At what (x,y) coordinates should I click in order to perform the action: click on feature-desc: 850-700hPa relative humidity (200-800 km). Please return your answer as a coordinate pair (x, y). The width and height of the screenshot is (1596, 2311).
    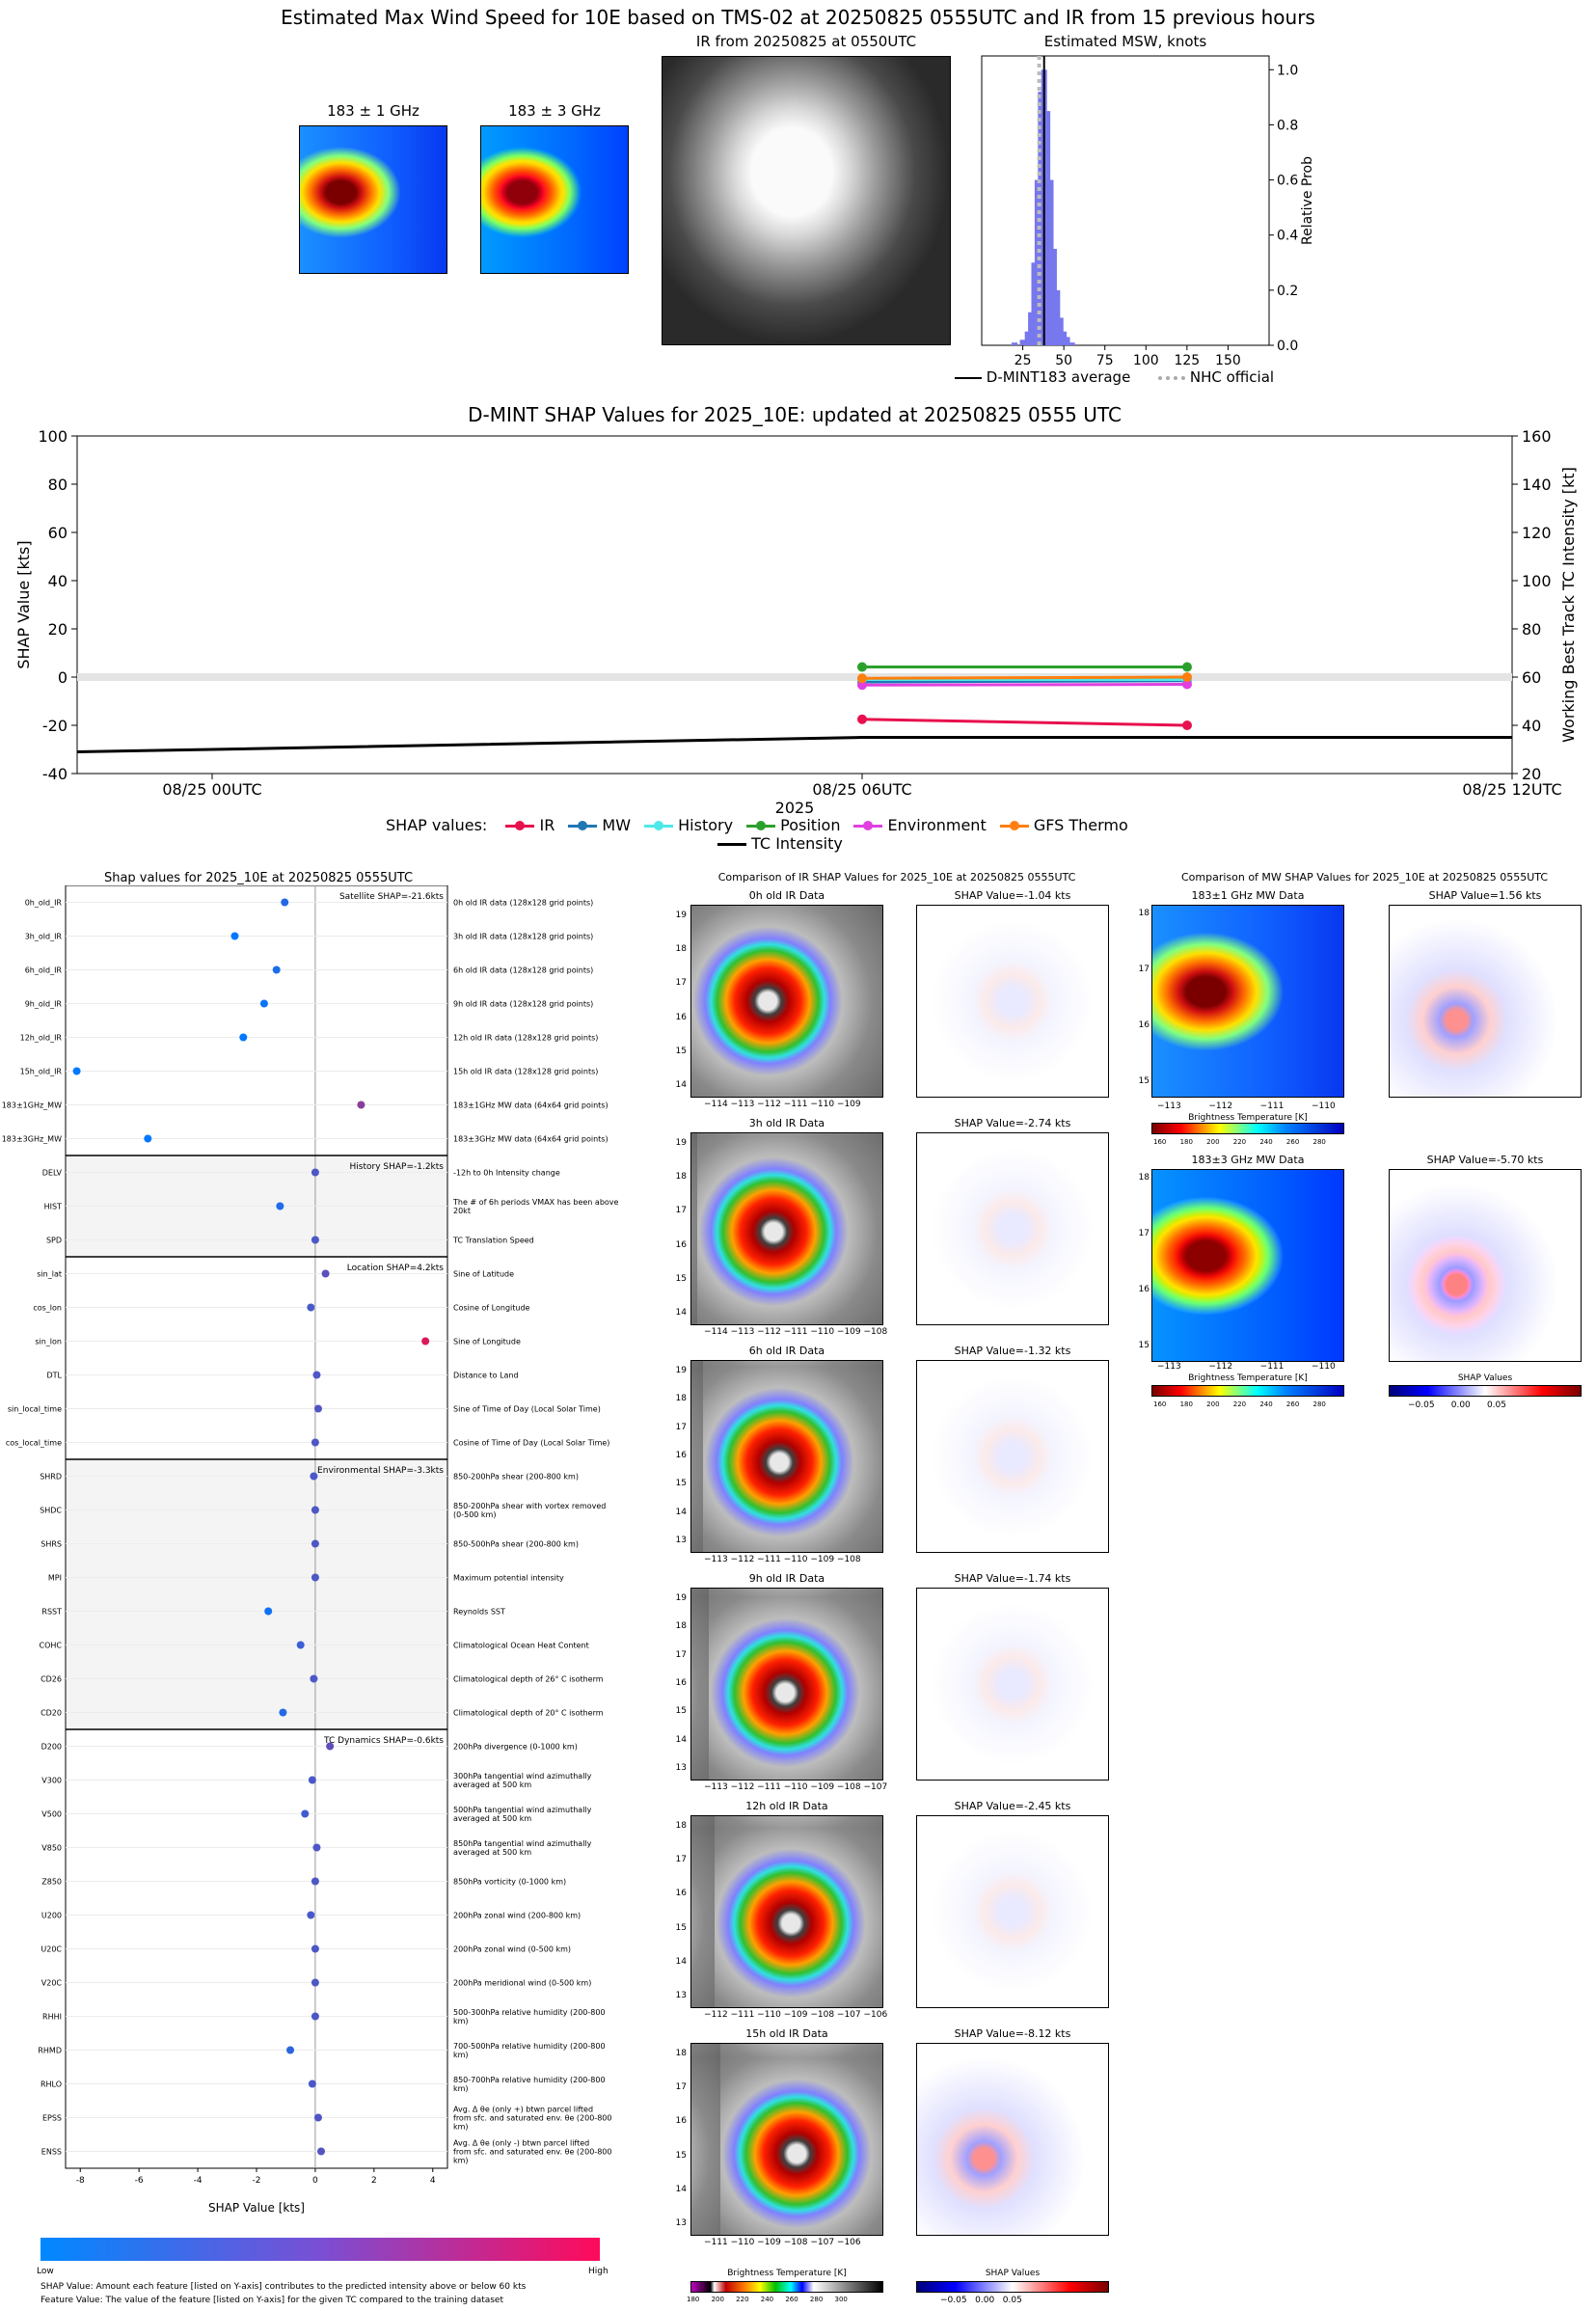
    Looking at the image, I should click on (530, 2084).